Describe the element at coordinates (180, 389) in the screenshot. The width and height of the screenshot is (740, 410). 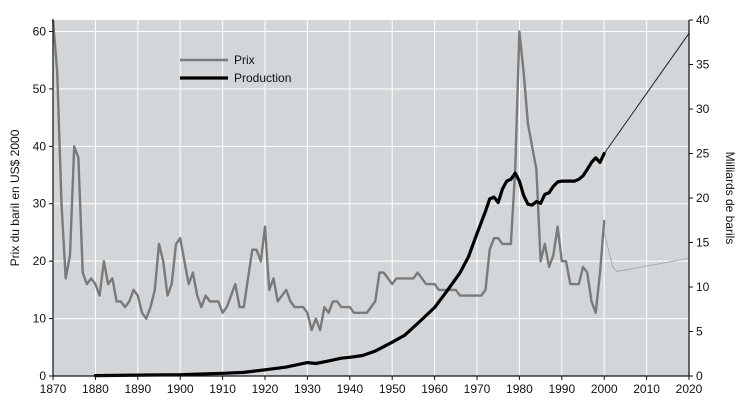
I see `x-tick-label: 1900` at that location.